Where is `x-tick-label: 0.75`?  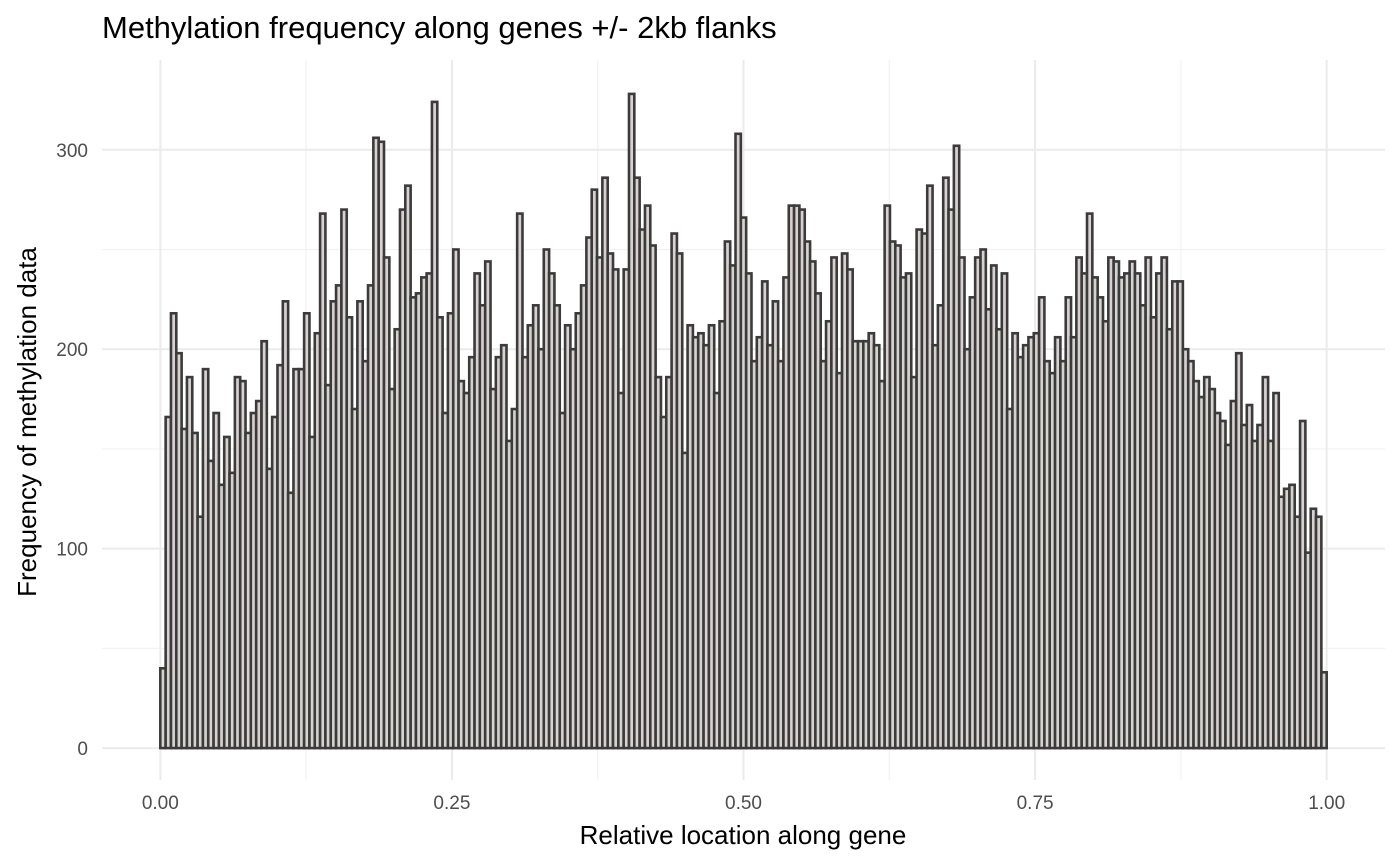
x-tick-label: 0.75 is located at coordinates (1035, 803).